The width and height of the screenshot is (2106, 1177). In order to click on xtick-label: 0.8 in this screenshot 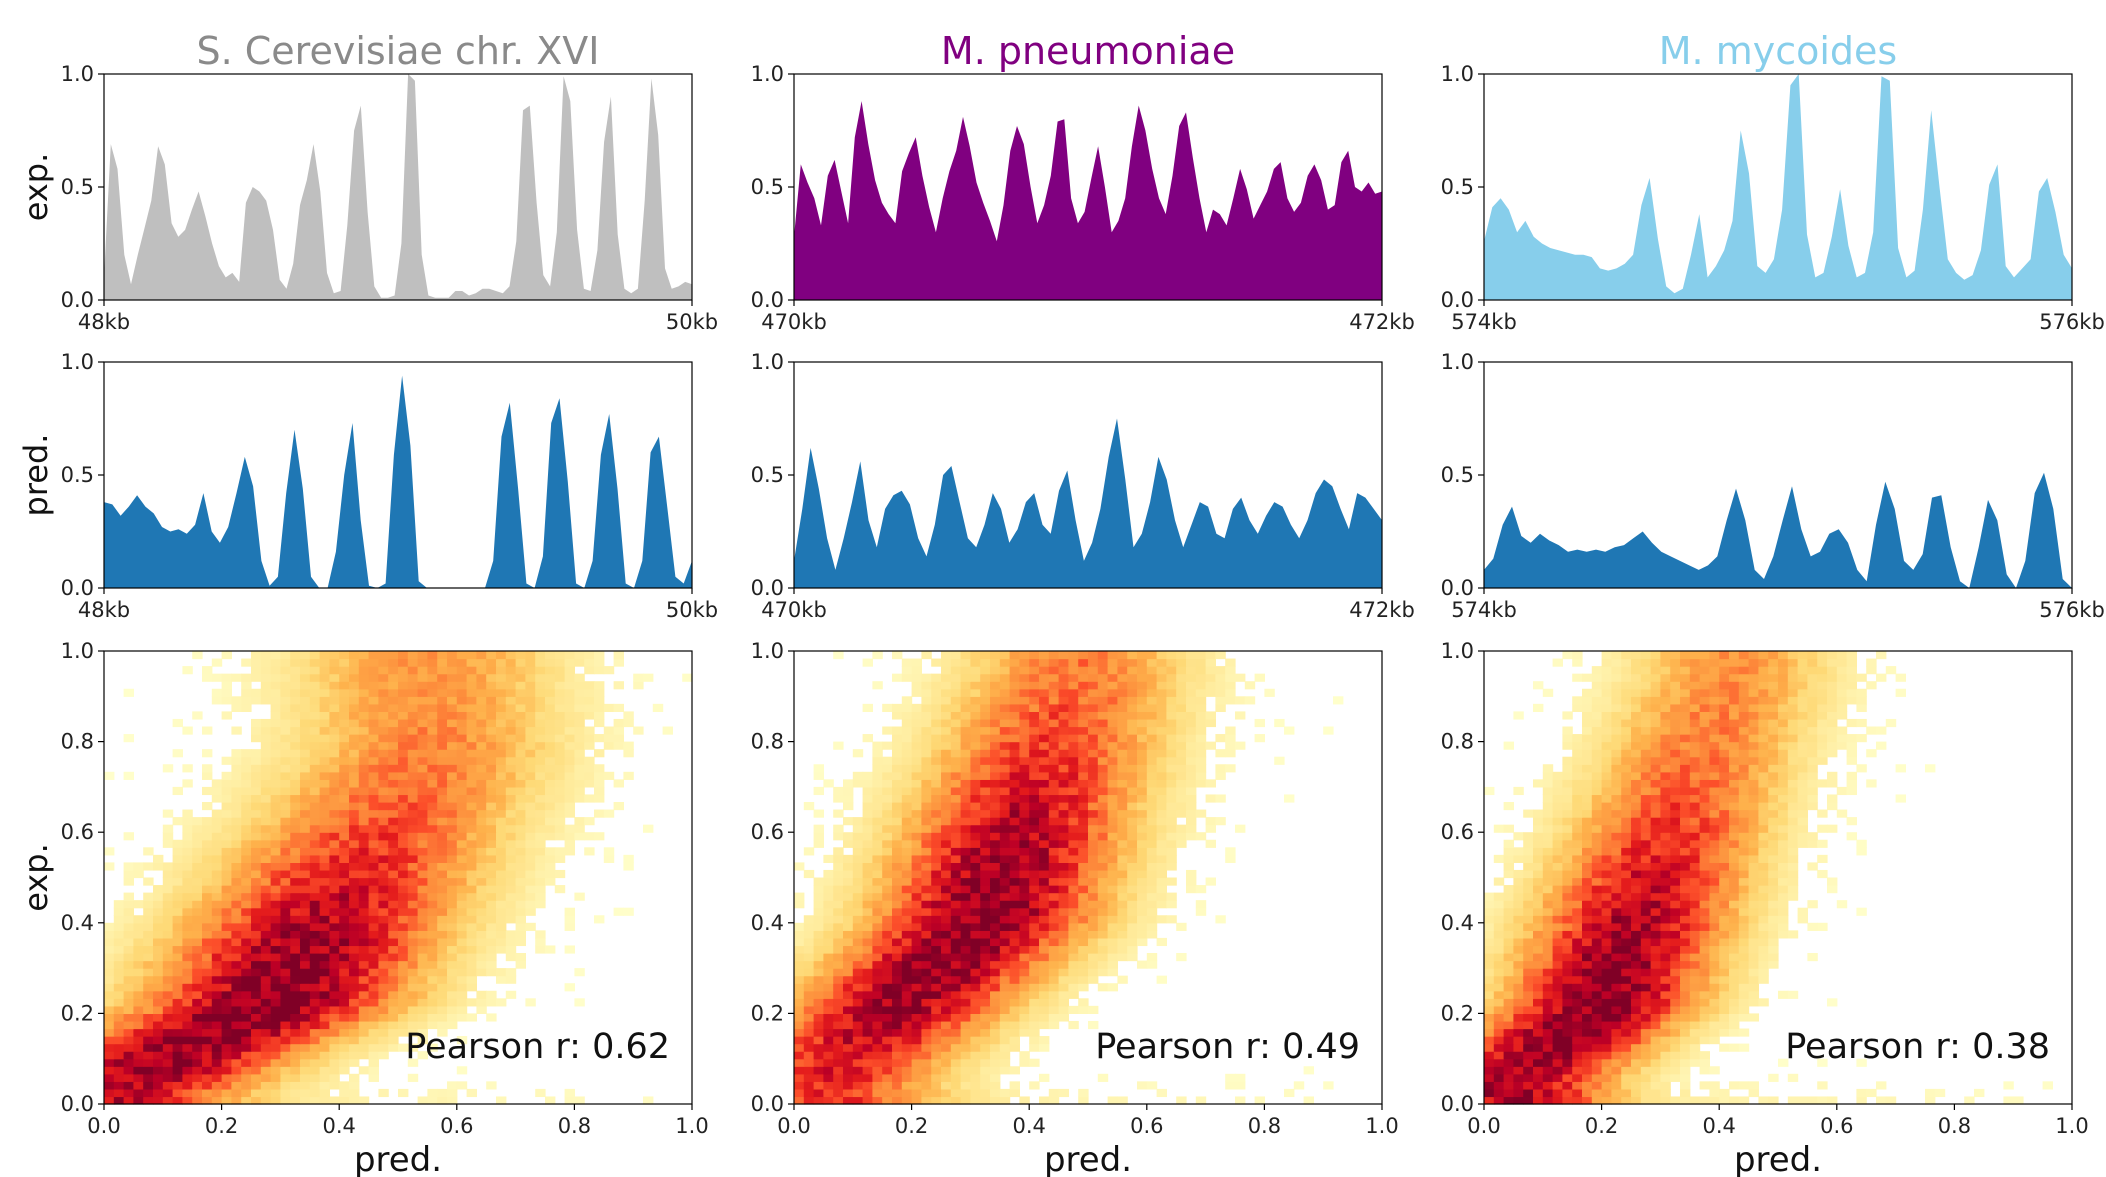, I will do `click(574, 1126)`.